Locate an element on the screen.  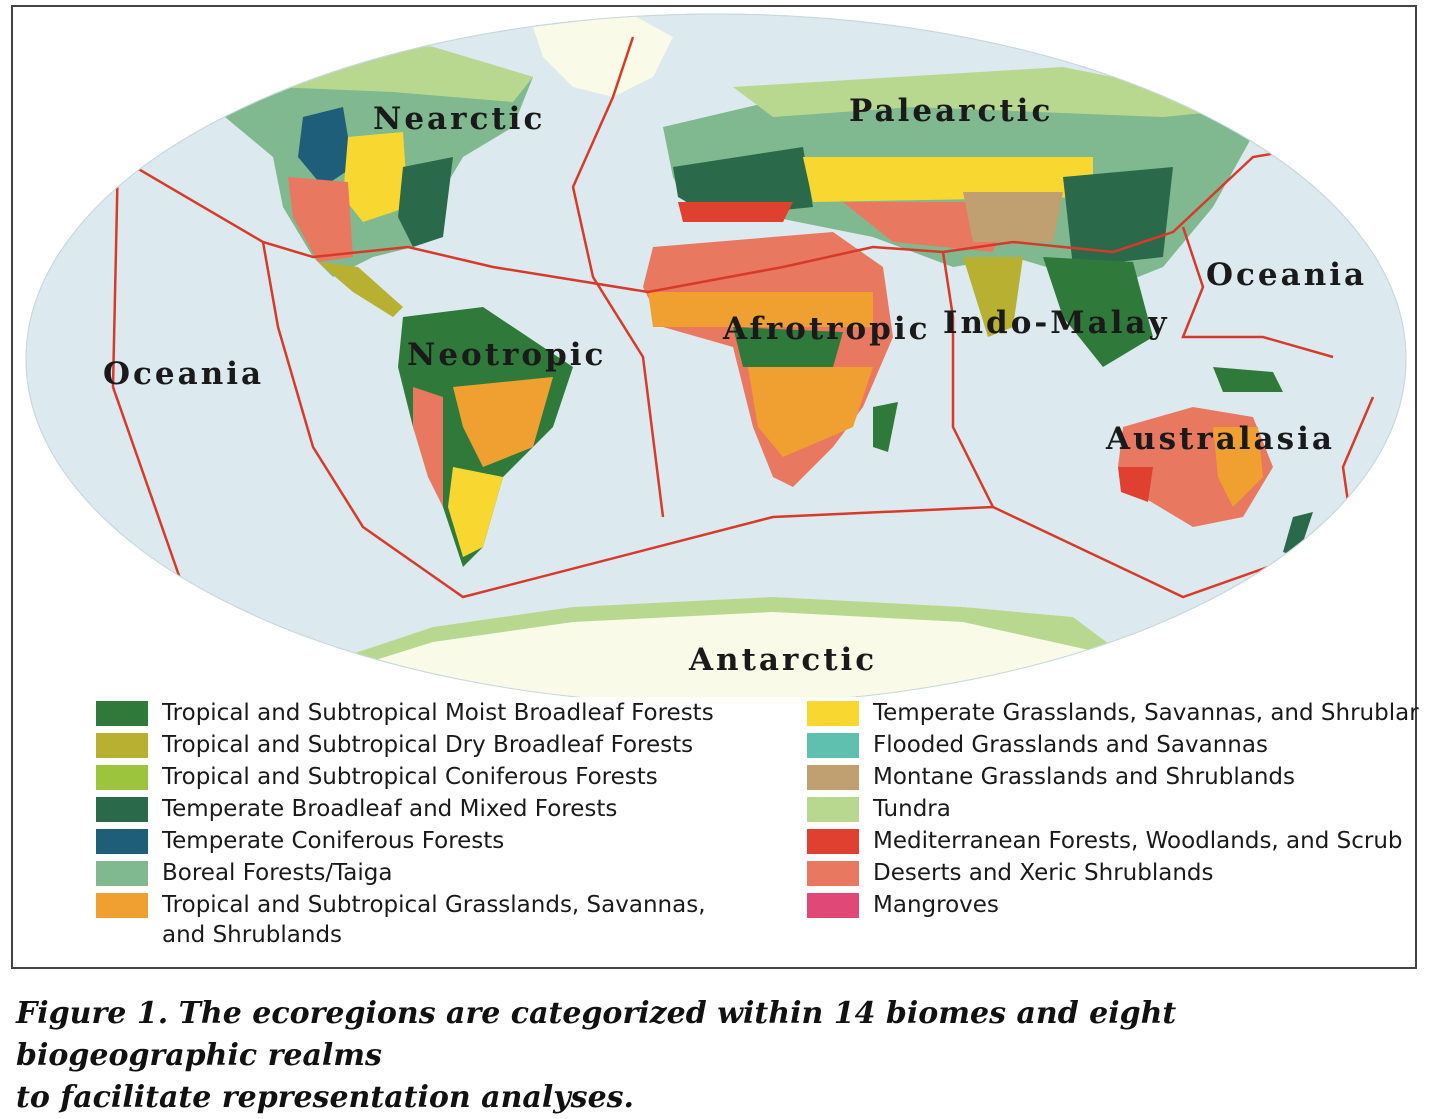
south-america-pampas is located at coordinates (475, 512).